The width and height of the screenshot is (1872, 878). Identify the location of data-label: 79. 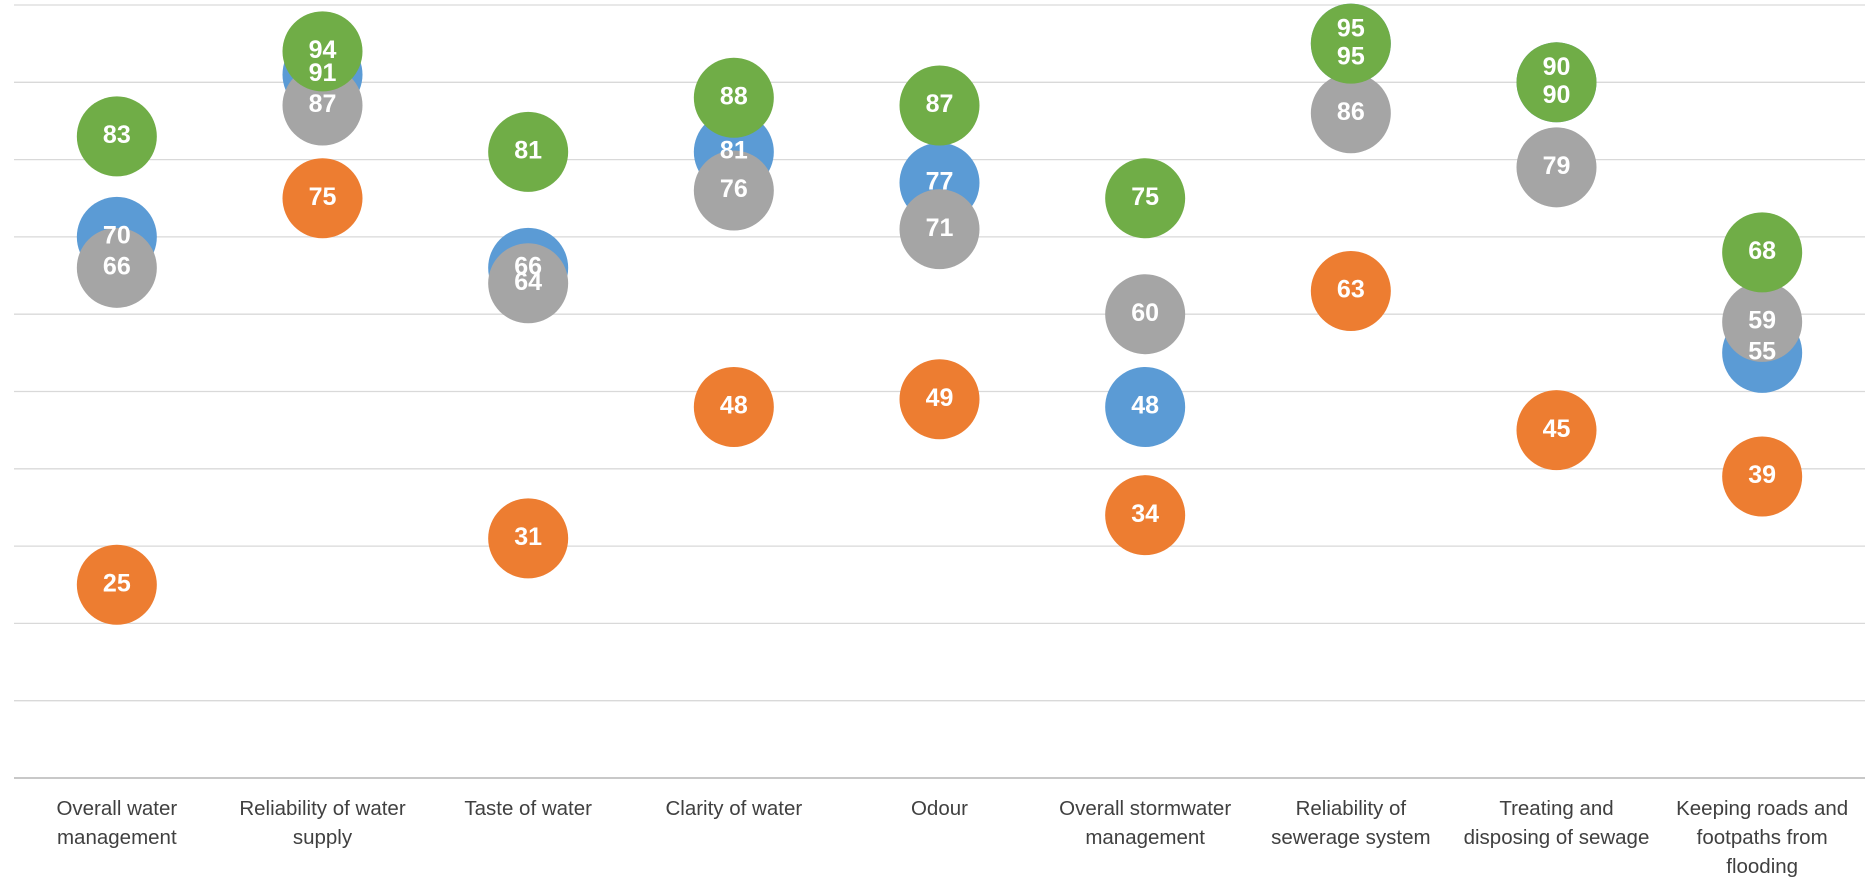
(1557, 166).